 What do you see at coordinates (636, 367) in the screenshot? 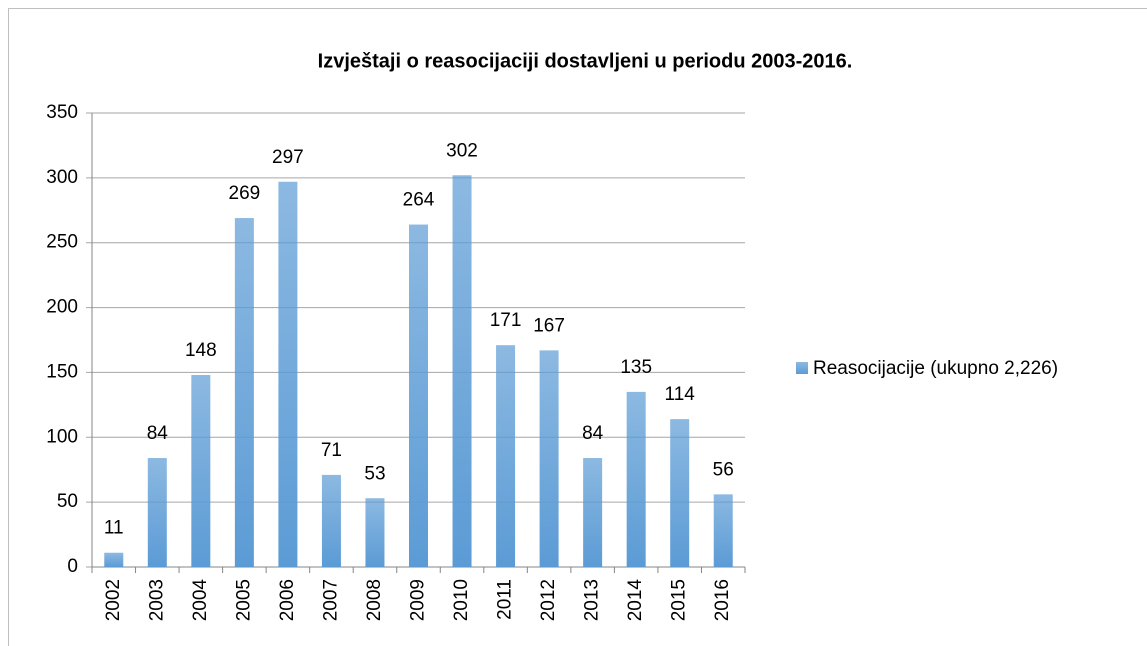
I see `value-label: 135` at bounding box center [636, 367].